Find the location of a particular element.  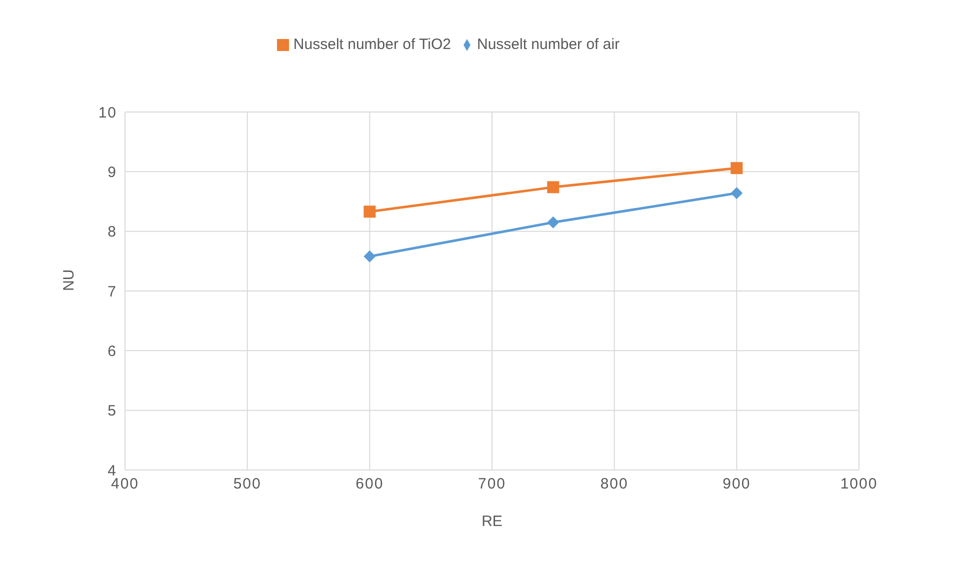

y-tick-label: 9 is located at coordinates (112, 172).